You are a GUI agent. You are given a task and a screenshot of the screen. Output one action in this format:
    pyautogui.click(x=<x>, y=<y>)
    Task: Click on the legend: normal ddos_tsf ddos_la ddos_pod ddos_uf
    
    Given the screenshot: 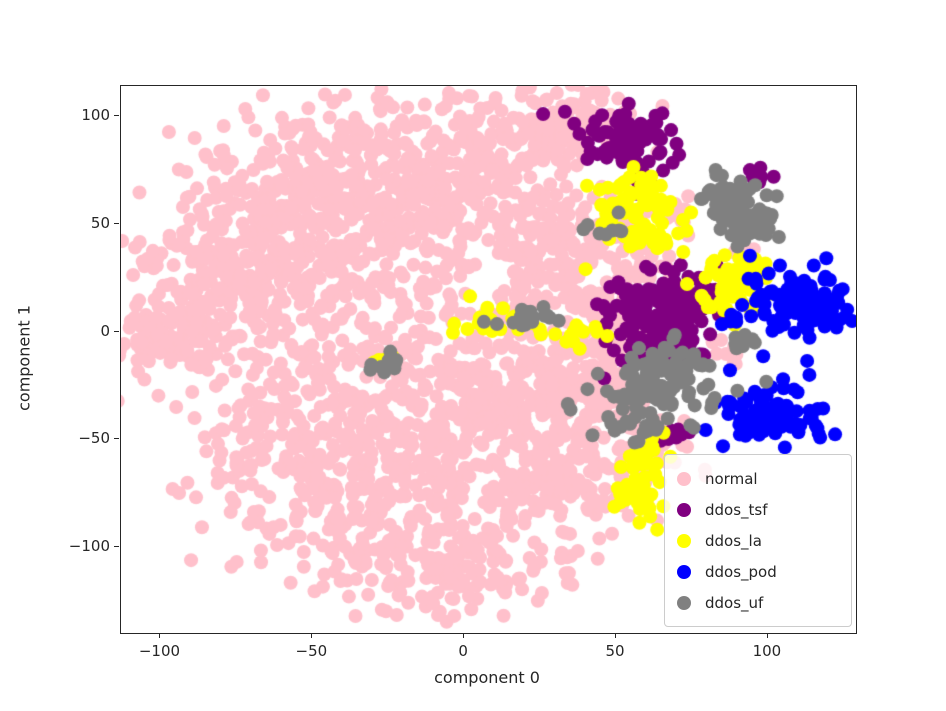 What is the action you would take?
    pyautogui.click(x=758, y=540)
    